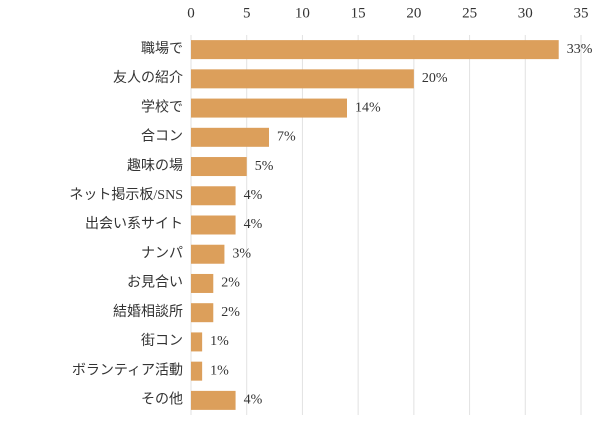 The width and height of the screenshot is (600, 424). I want to click on y-tick-label: 趣味の場, so click(155, 166).